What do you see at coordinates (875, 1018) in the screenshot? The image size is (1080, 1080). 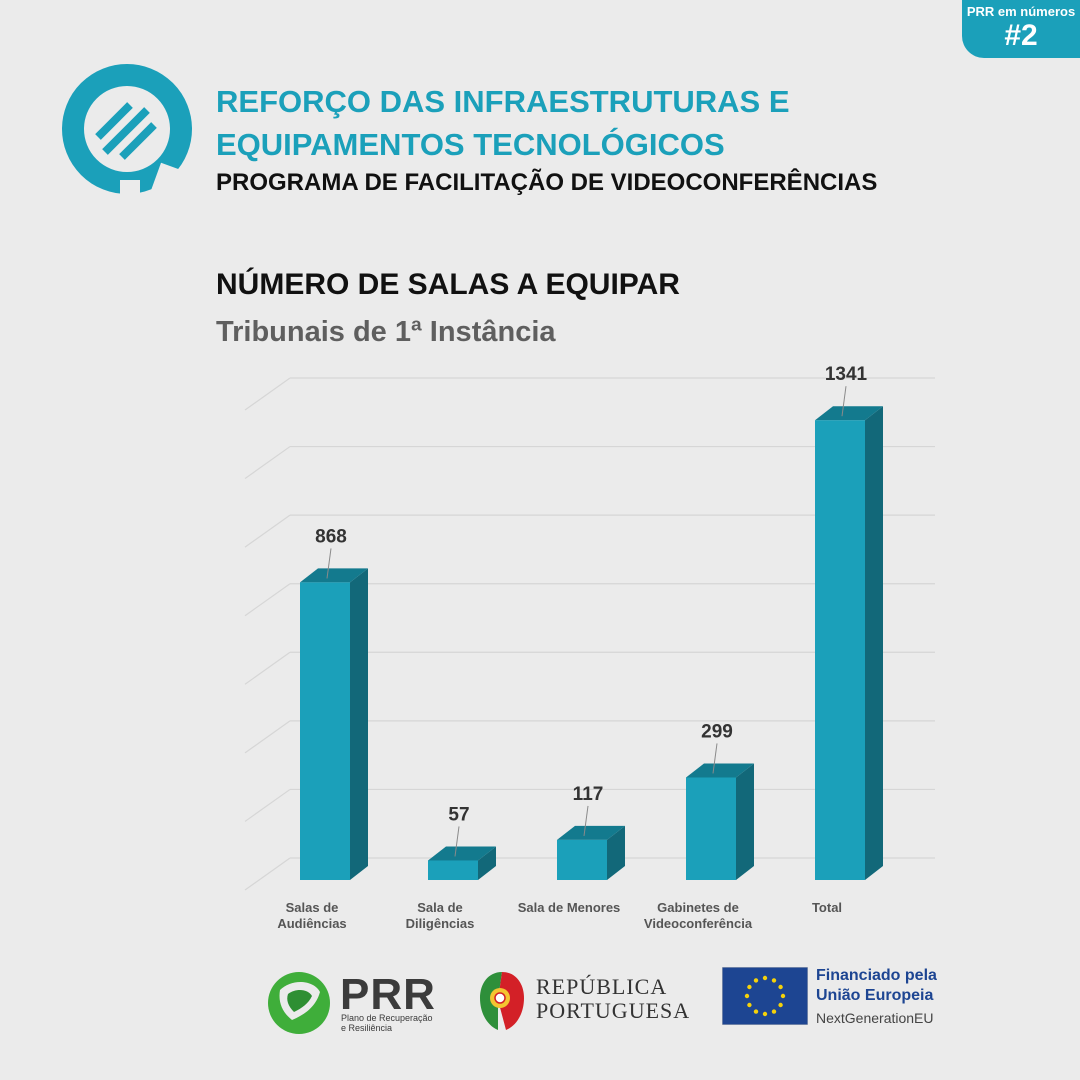 I see `eu-line3: NextGenerationEU` at bounding box center [875, 1018].